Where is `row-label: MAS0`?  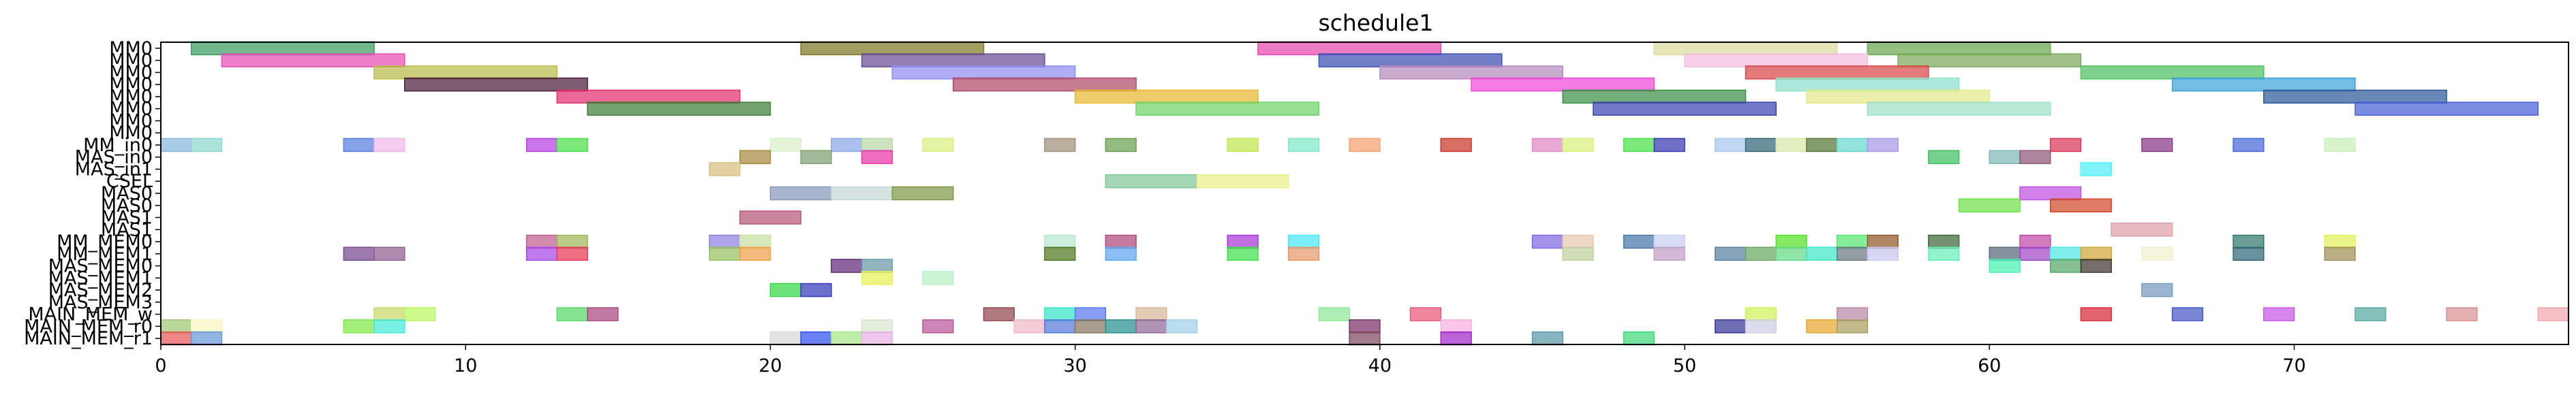
row-label: MAS0 is located at coordinates (127, 205).